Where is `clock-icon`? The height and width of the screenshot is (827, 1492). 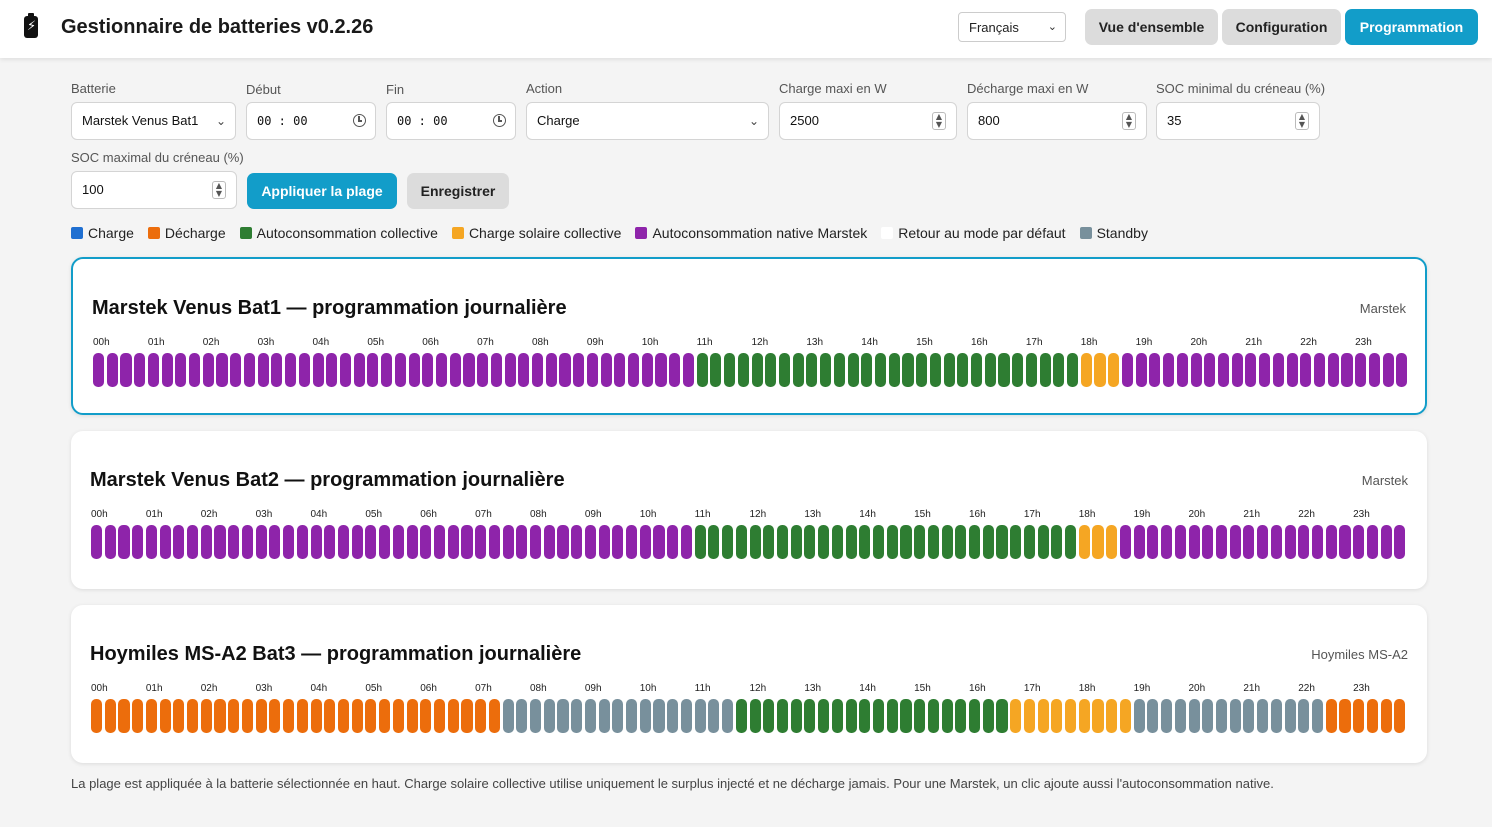 clock-icon is located at coordinates (359, 120).